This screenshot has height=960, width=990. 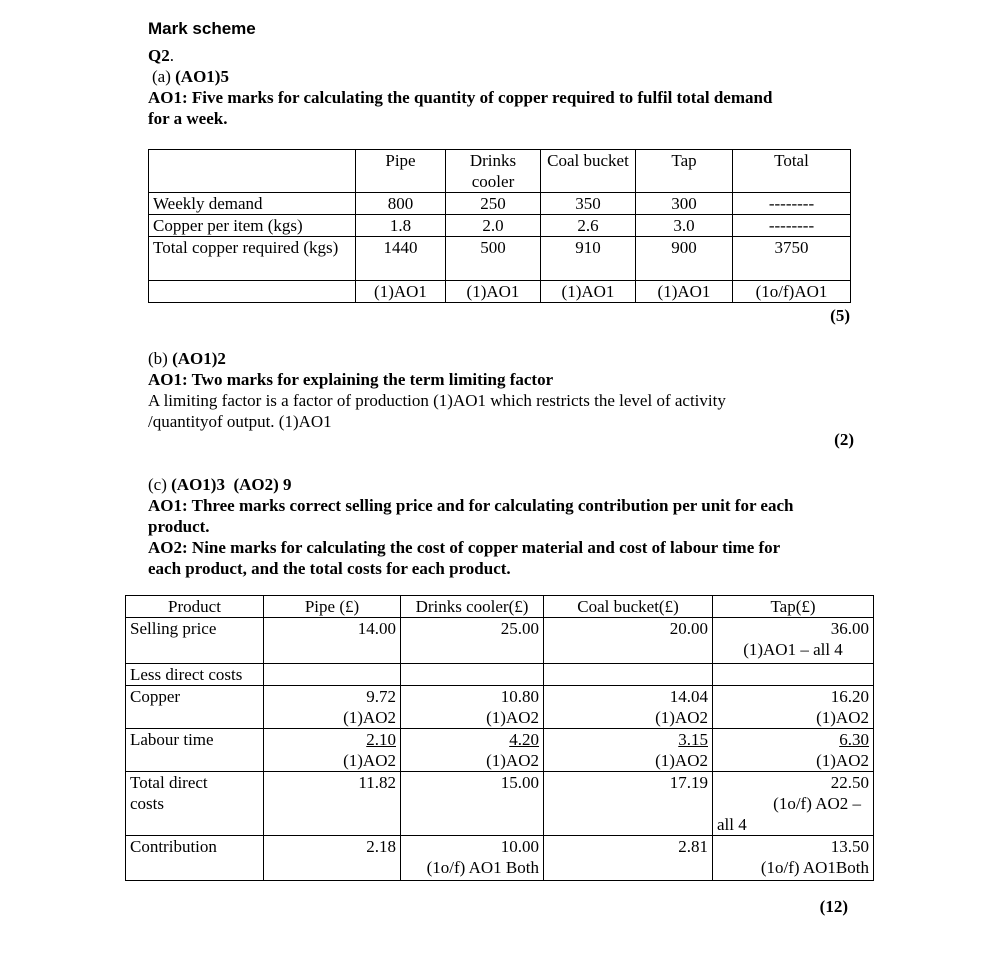 I want to click on copper-tap-mark: (1)AO2, so click(x=842, y=717).